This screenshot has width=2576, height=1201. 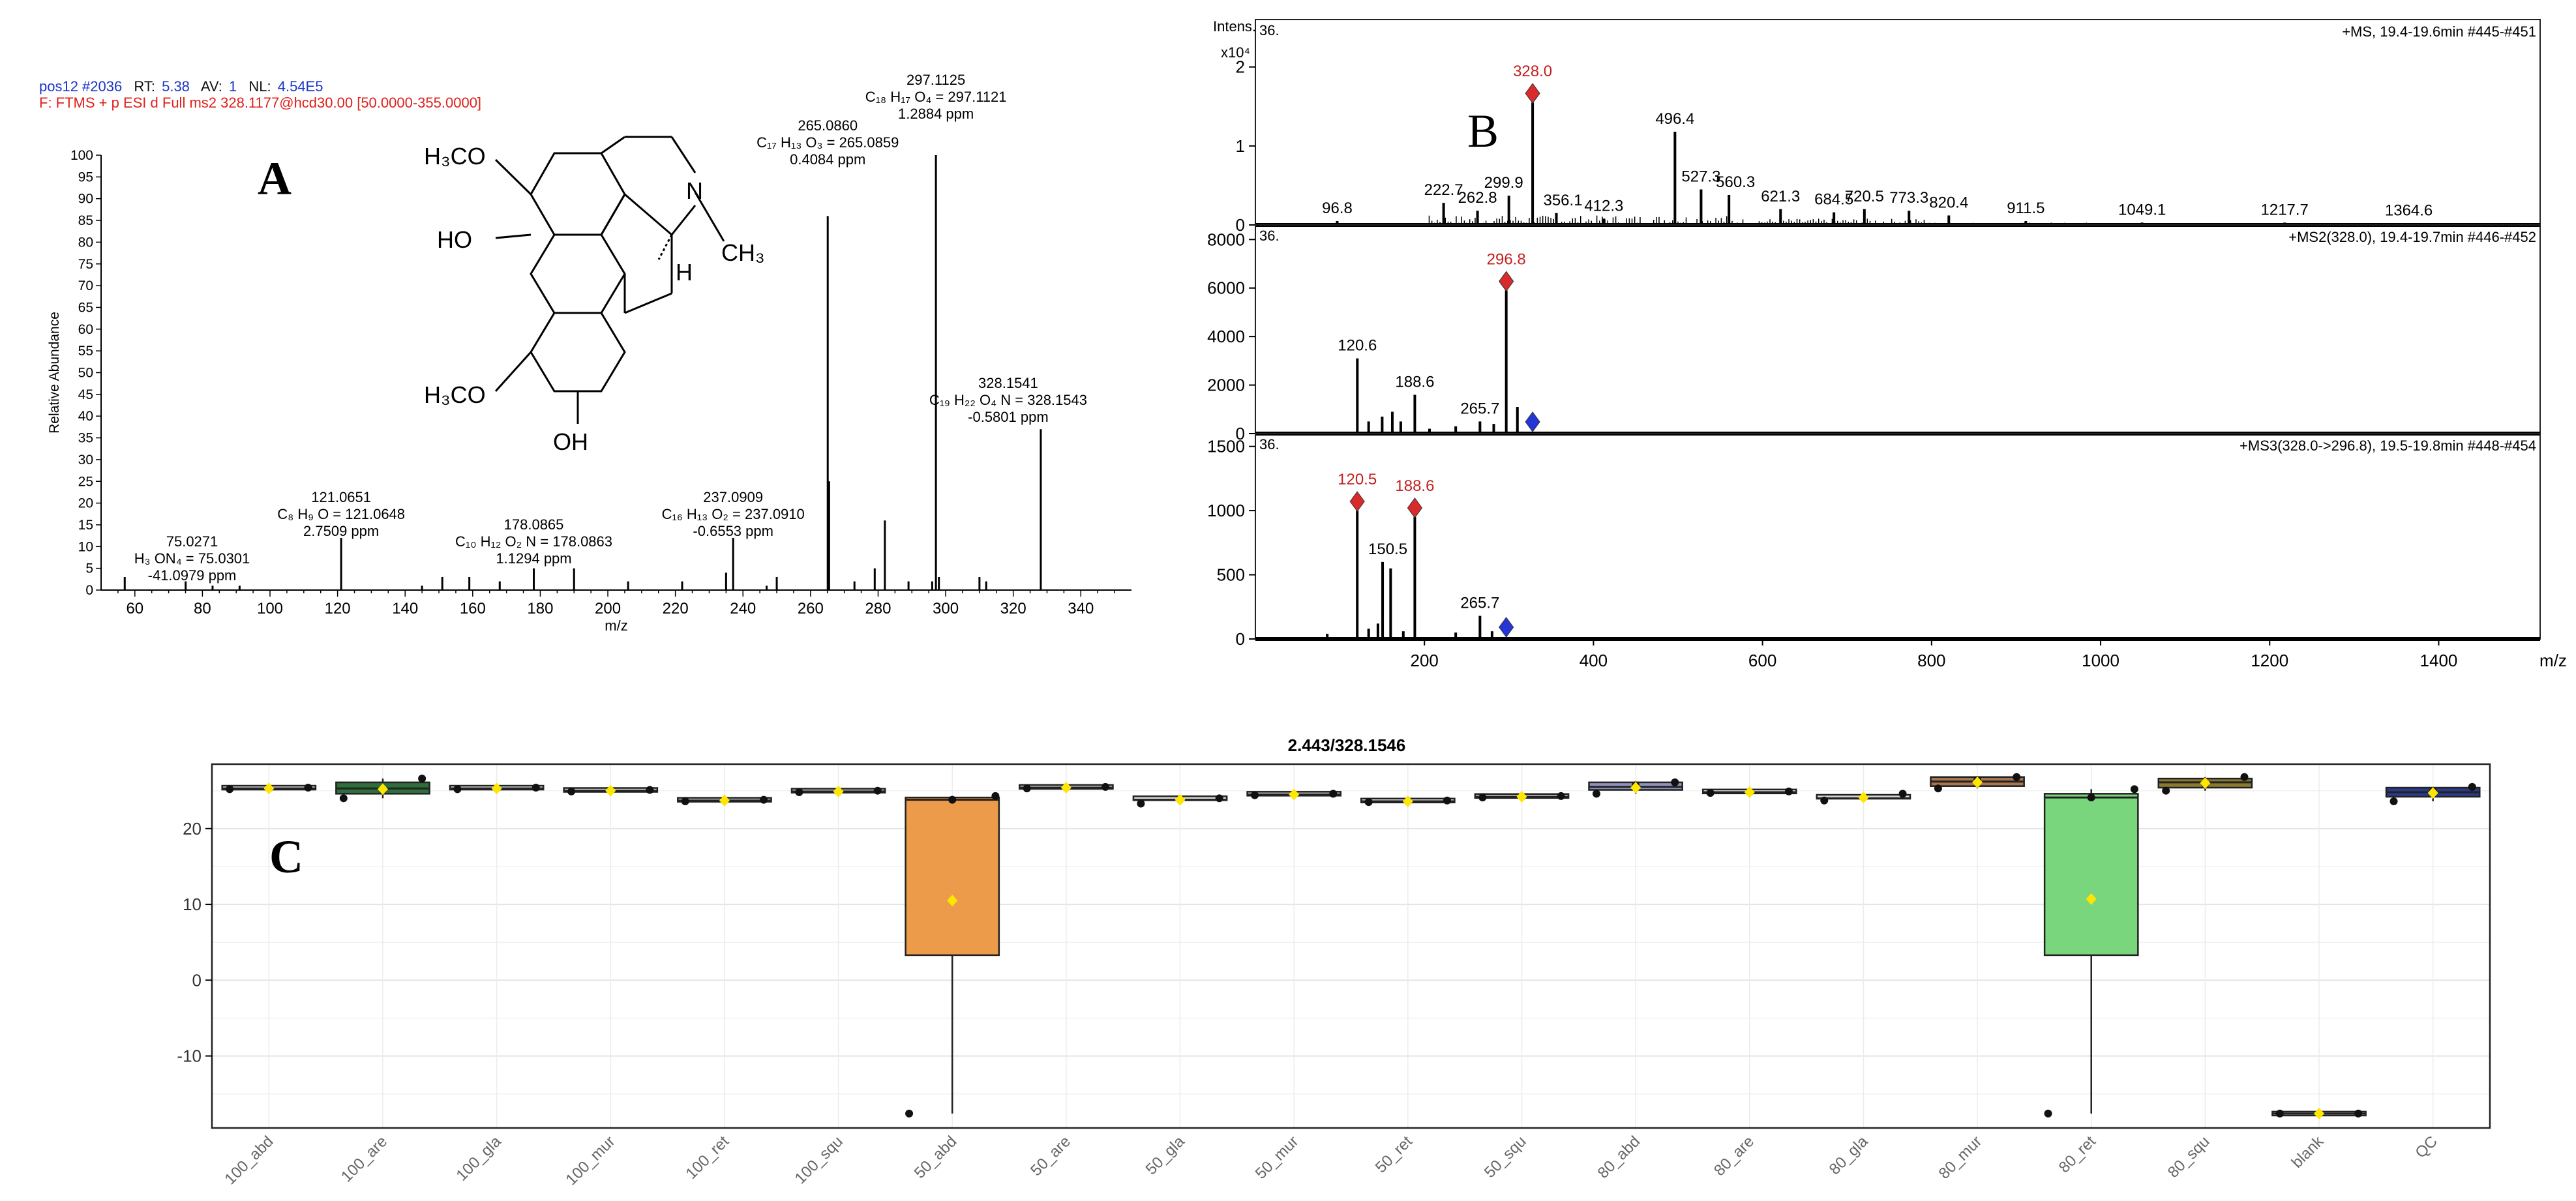 What do you see at coordinates (2409, 211) in the screenshot?
I see `peak-label: 1364.6` at bounding box center [2409, 211].